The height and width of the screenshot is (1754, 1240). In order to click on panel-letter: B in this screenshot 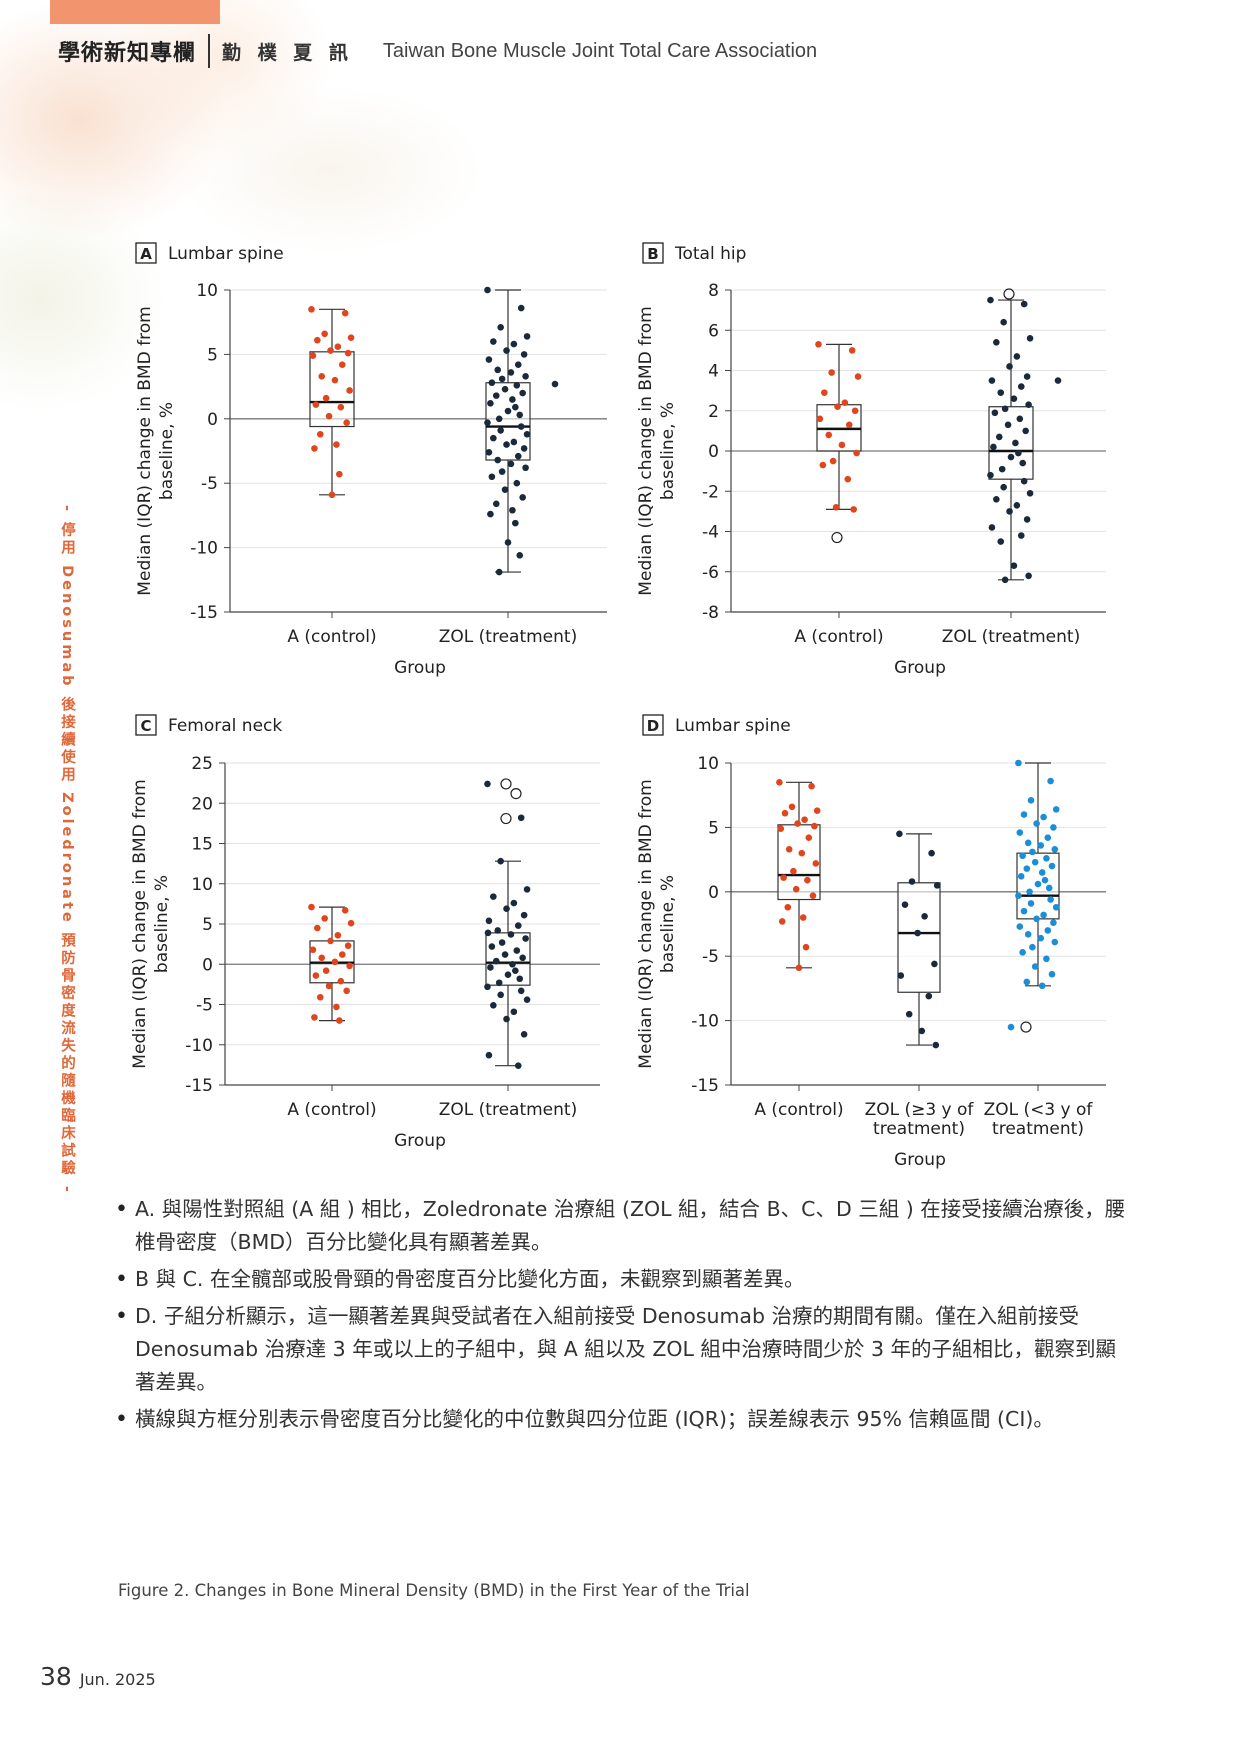, I will do `click(652, 254)`.